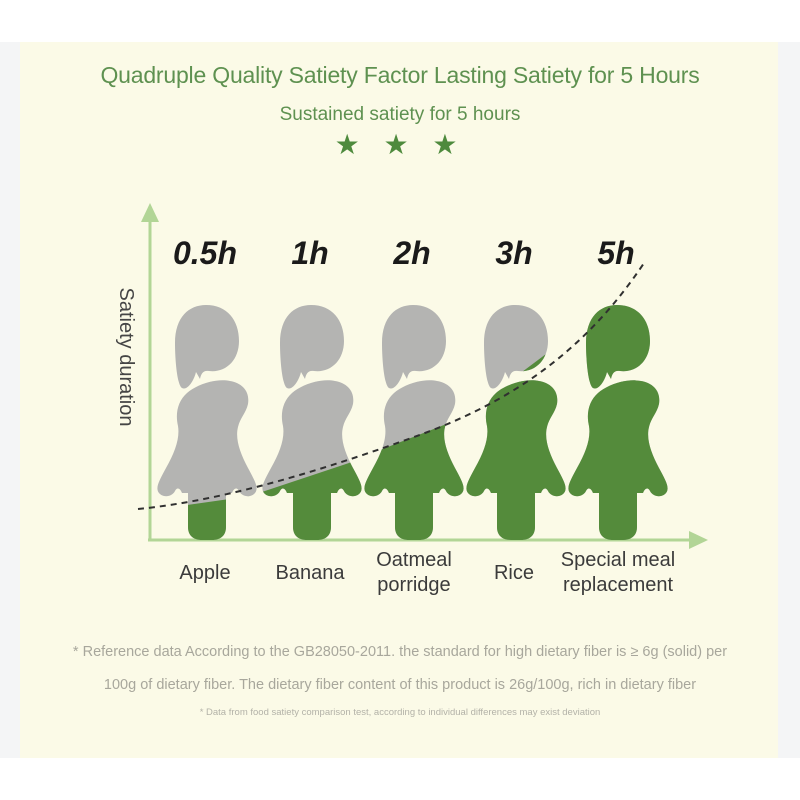 Image resolution: width=800 pixels, height=800 pixels. I want to click on figure-special-meal-replacement, so click(618, 422).